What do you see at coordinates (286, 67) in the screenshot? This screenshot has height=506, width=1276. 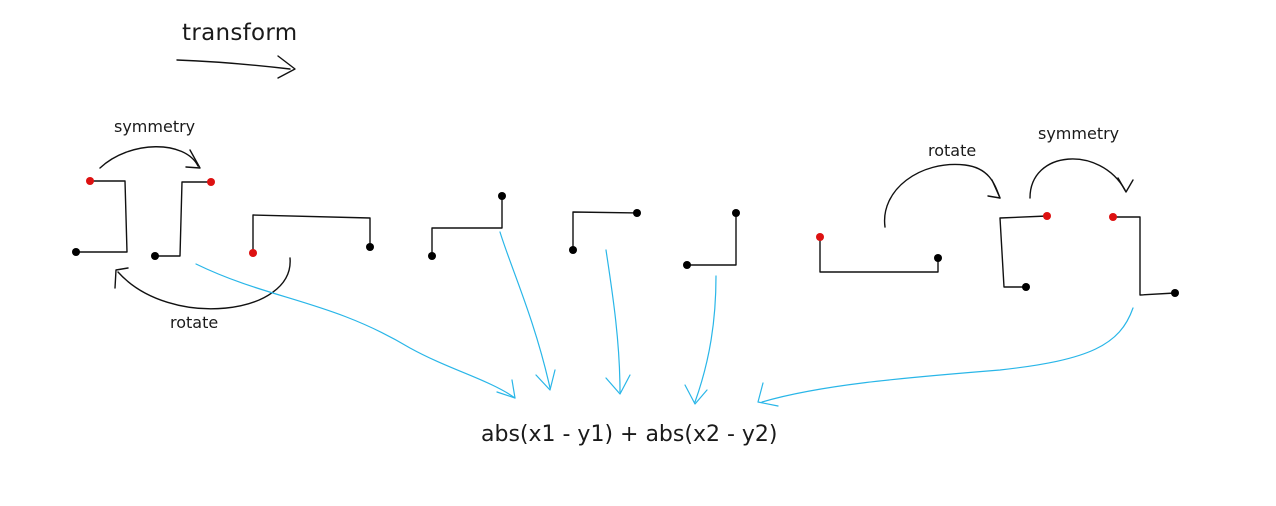 I see `transform-arrow-head` at bounding box center [286, 67].